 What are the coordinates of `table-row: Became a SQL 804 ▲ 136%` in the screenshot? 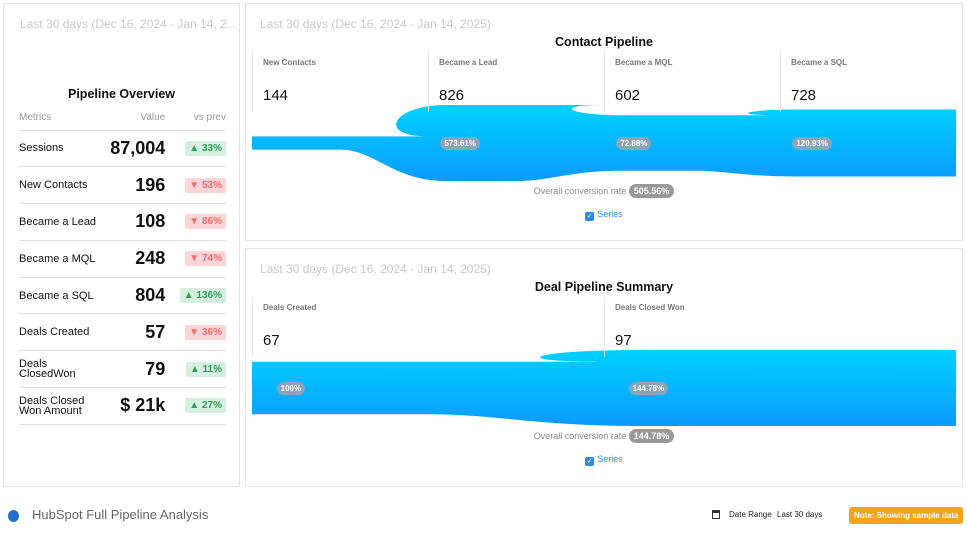 It's located at (122, 296).